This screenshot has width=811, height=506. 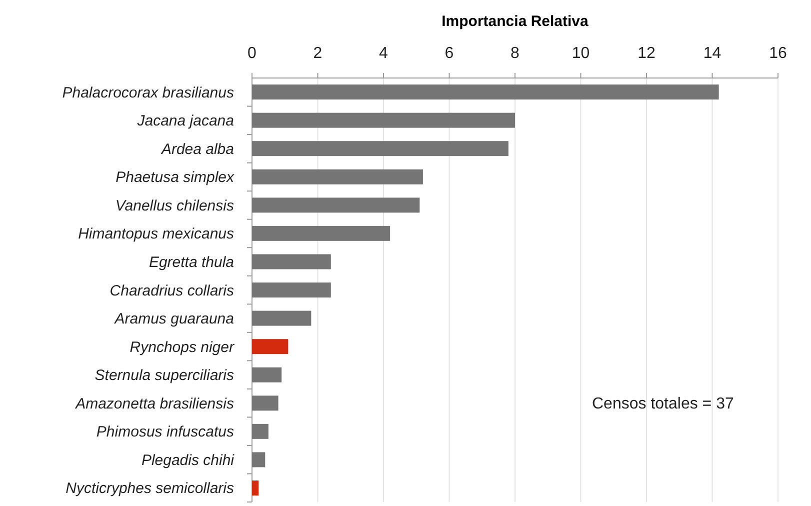 What do you see at coordinates (516, 21) in the screenshot?
I see `chart-title: Importancia Relativa` at bounding box center [516, 21].